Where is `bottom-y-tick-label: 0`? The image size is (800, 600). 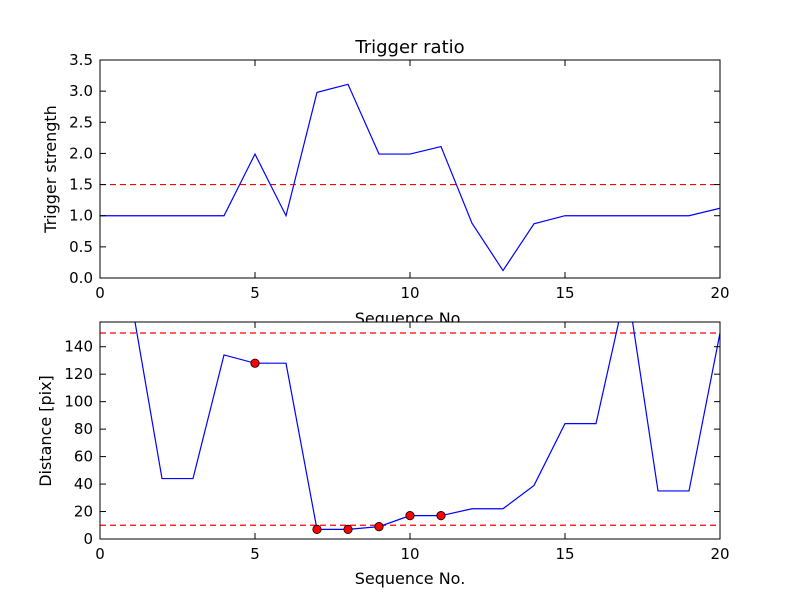 bottom-y-tick-label: 0 is located at coordinates (88, 539).